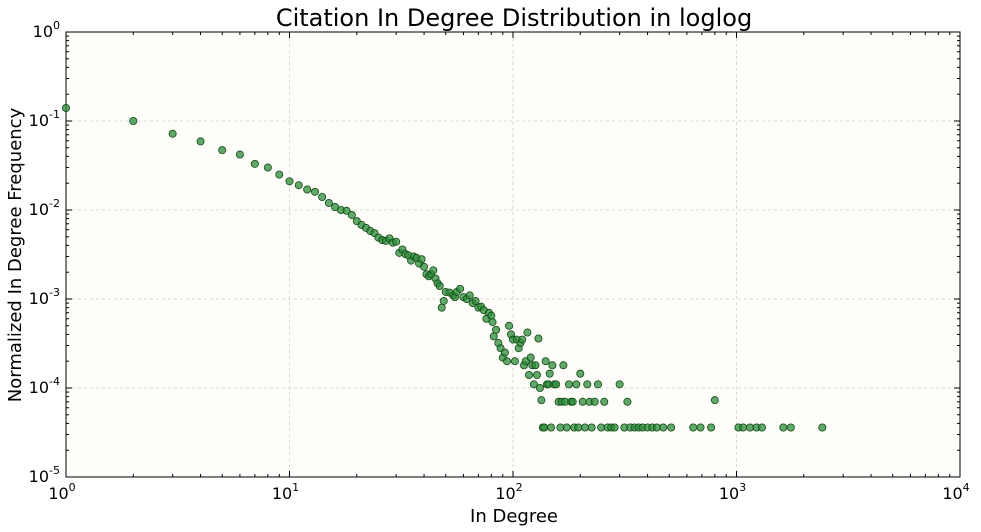  What do you see at coordinates (44, 297) in the screenshot?
I see `y-tick-label: 10⁻³` at bounding box center [44, 297].